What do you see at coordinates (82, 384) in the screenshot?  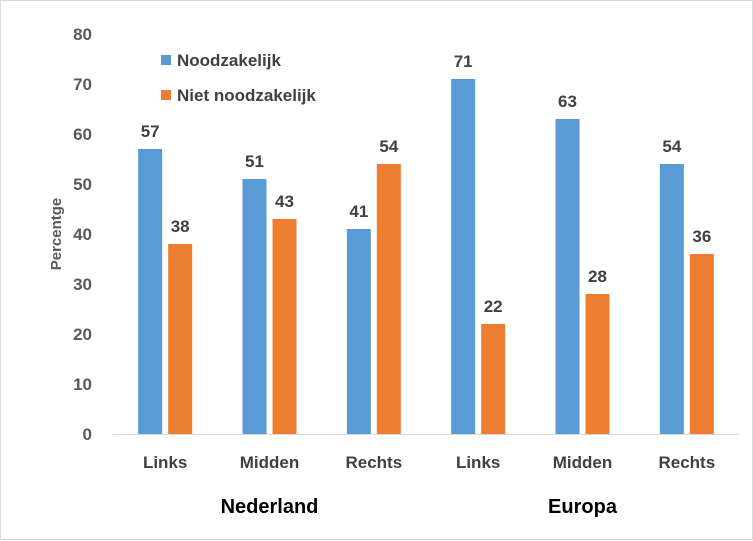 I see `y-tick-label: 10` at bounding box center [82, 384].